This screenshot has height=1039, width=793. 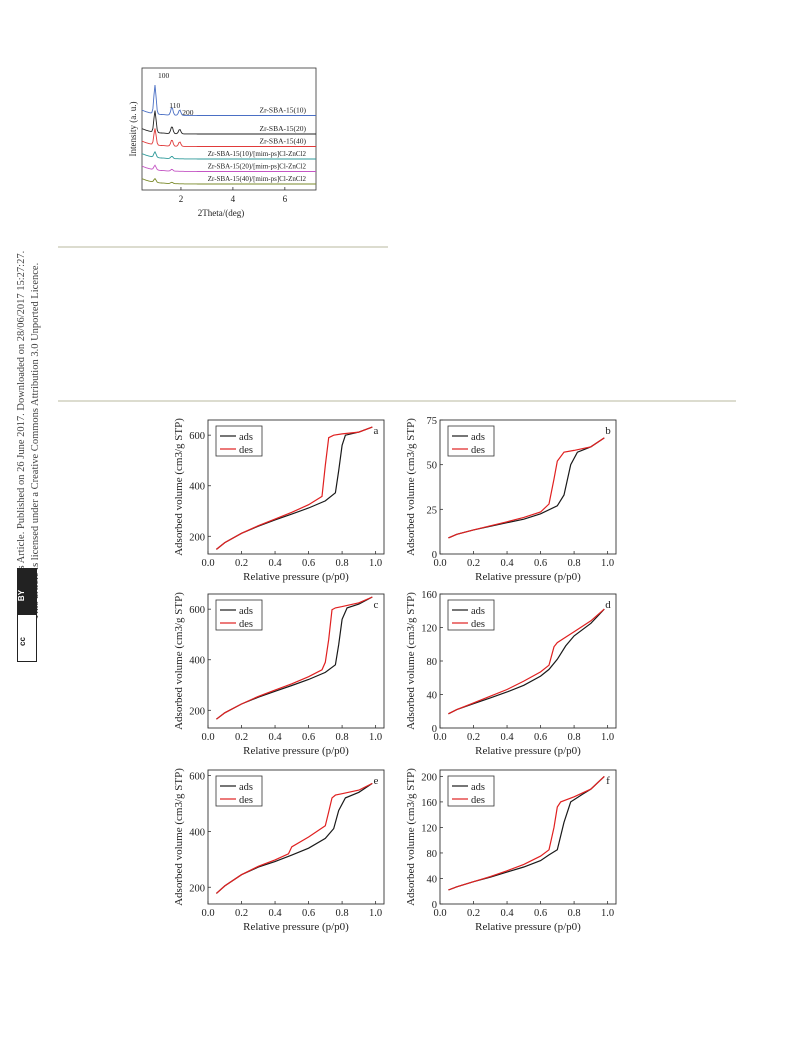 What do you see at coordinates (432, 421) in the screenshot?
I see `y-tick-label: 75` at bounding box center [432, 421].